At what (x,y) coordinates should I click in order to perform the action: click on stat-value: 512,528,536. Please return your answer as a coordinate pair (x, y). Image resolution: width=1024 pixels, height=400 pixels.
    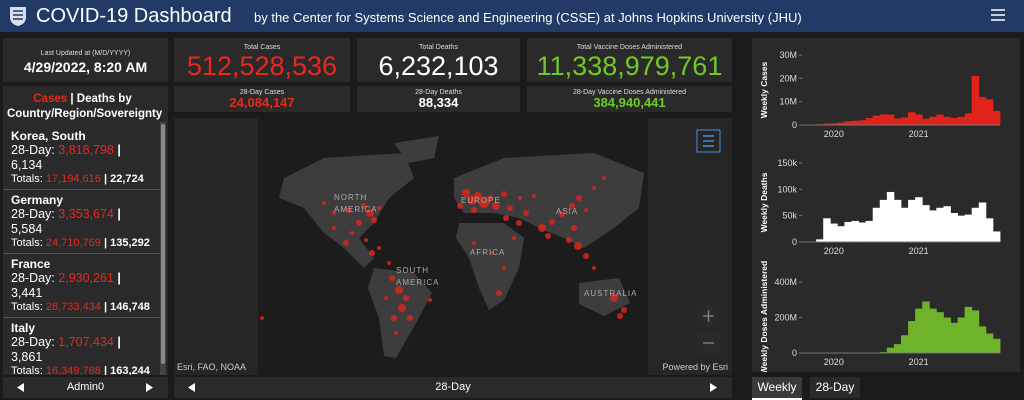
    Looking at the image, I should click on (262, 66).